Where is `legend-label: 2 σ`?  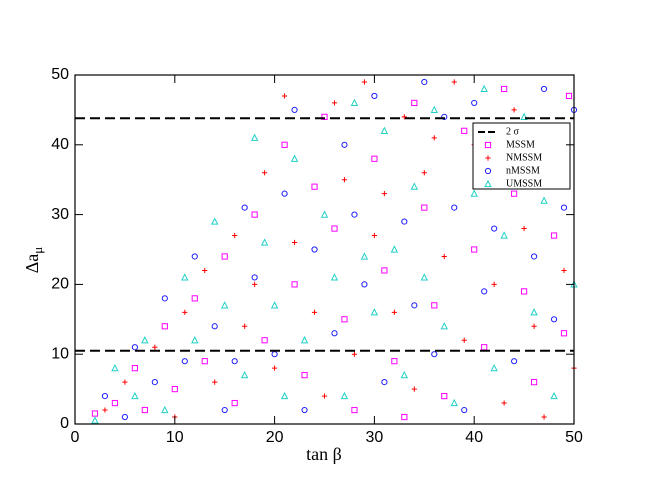
legend-label: 2 σ is located at coordinates (513, 131).